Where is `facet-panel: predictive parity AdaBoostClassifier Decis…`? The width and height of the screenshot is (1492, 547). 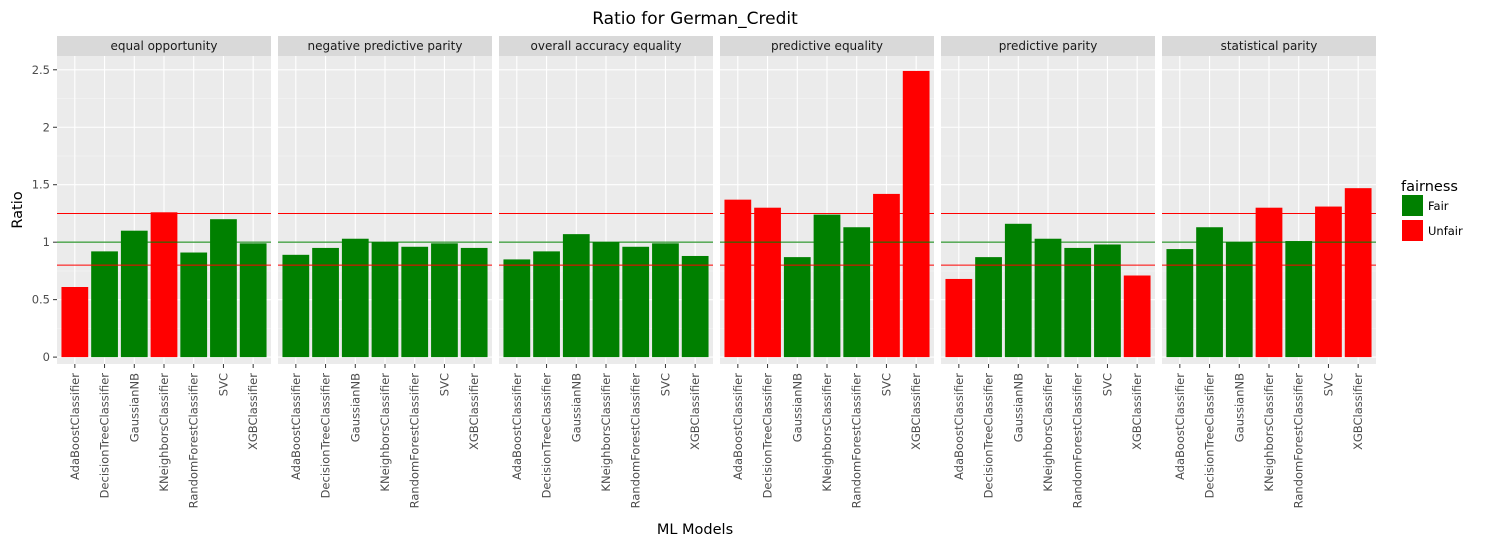 facet-panel: predictive parity AdaBoostClassifier Decis… is located at coordinates (1048, 272).